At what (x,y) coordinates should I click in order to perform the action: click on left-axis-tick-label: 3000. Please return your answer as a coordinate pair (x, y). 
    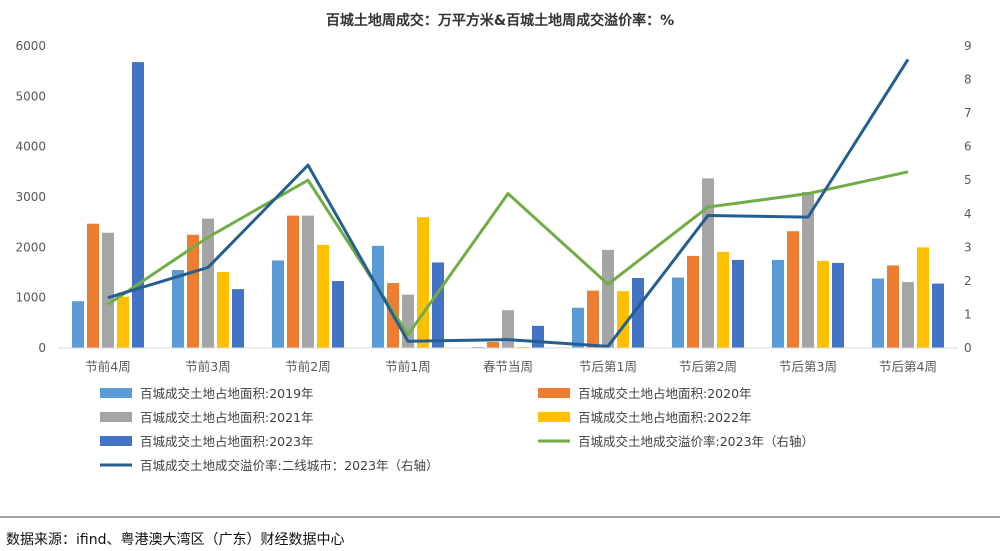
    Looking at the image, I should click on (30, 197).